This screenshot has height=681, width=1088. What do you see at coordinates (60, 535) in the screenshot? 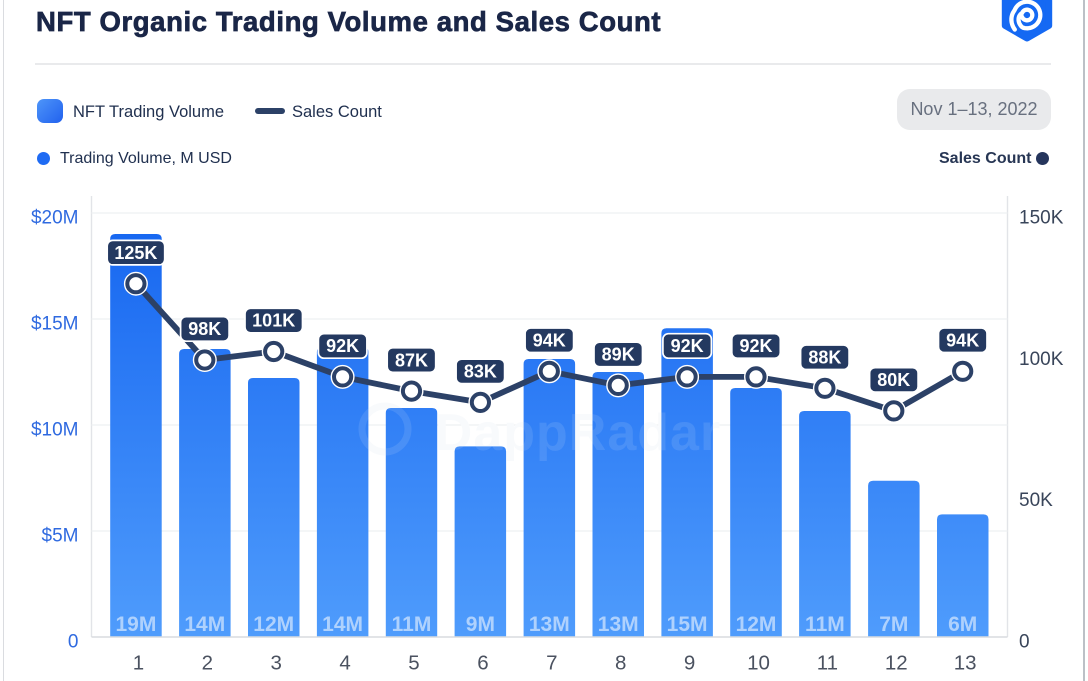
I see `svg-text: $5M` at bounding box center [60, 535].